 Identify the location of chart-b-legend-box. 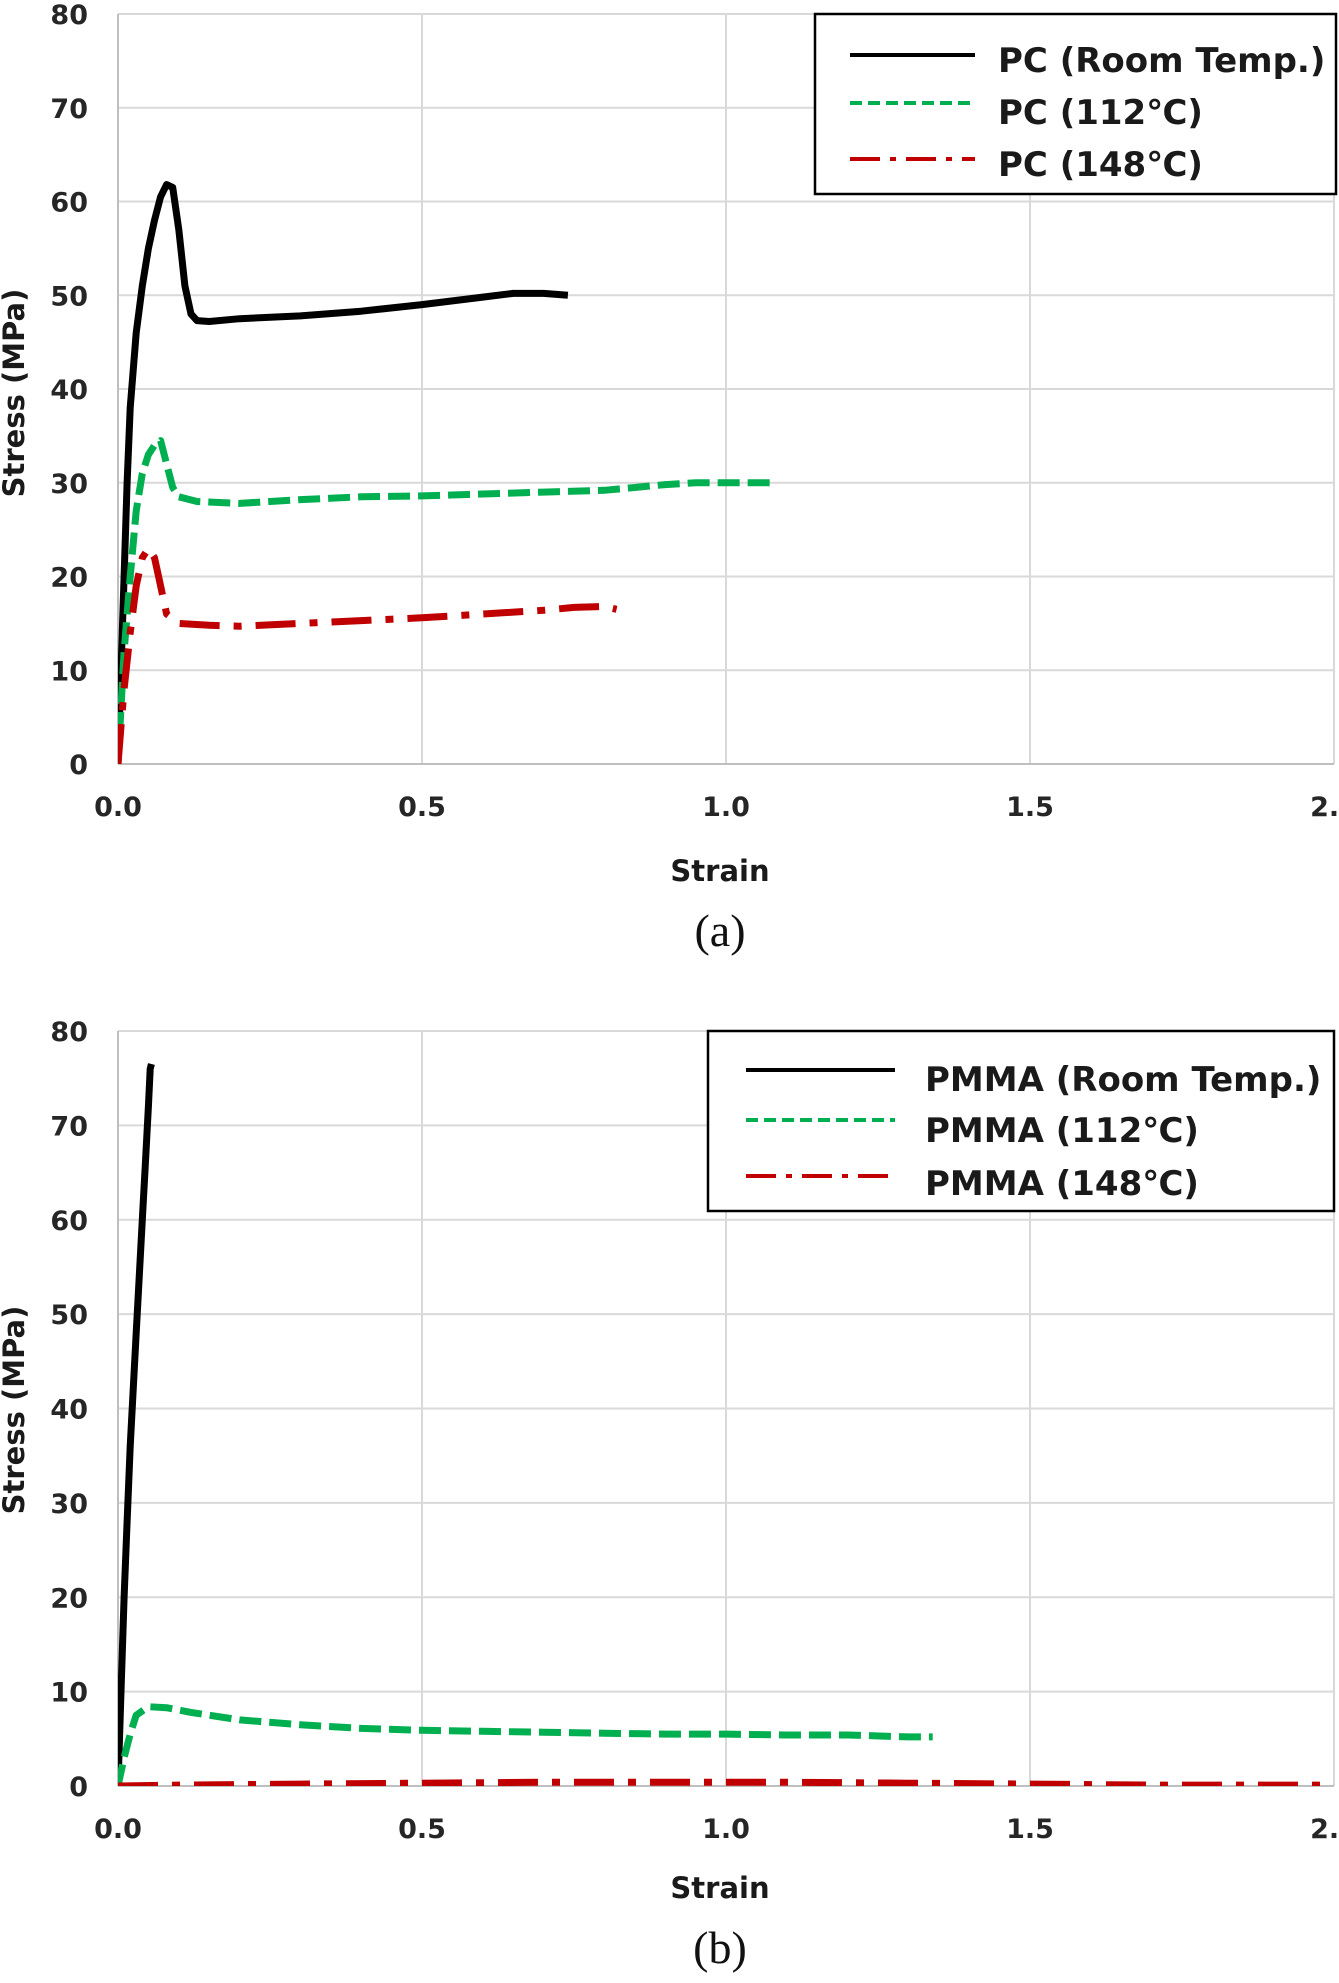
(1021, 1121).